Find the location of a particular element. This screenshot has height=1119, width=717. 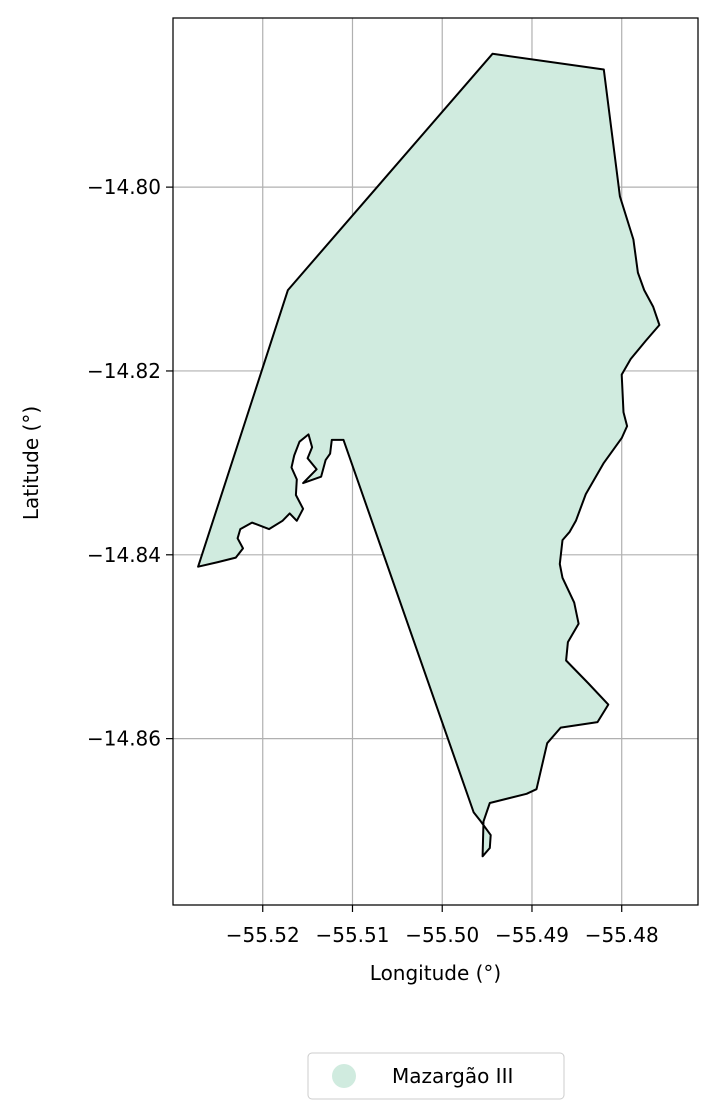

legend-label: Mazargão III is located at coordinates (452, 1076).